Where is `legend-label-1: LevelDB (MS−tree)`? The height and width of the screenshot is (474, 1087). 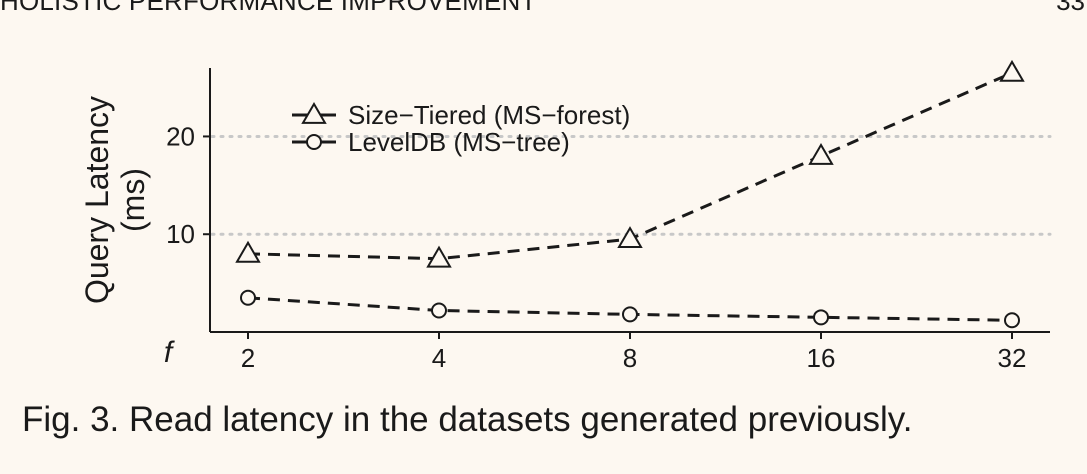 legend-label-1: LevelDB (MS−tree) is located at coordinates (459, 142).